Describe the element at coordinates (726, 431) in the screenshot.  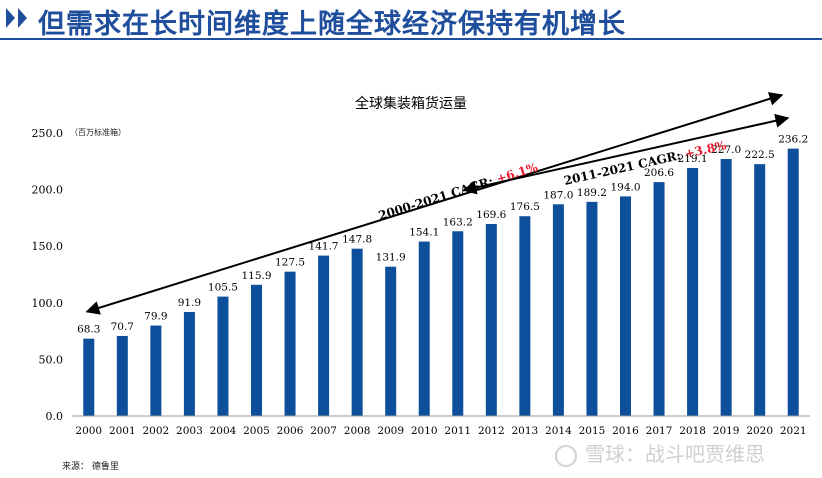
I see `x-tick-label: 2019` at that location.